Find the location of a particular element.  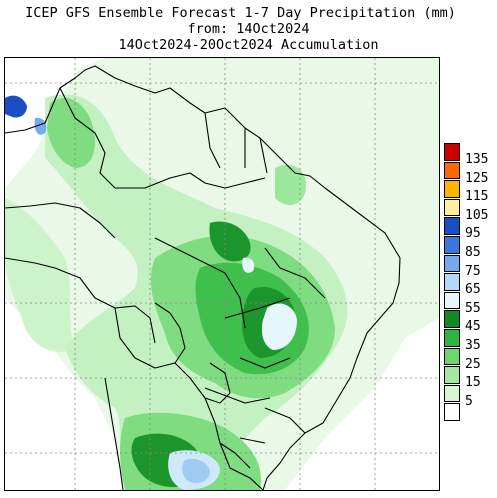

legend-entry: 135 is located at coordinates (470, 155).